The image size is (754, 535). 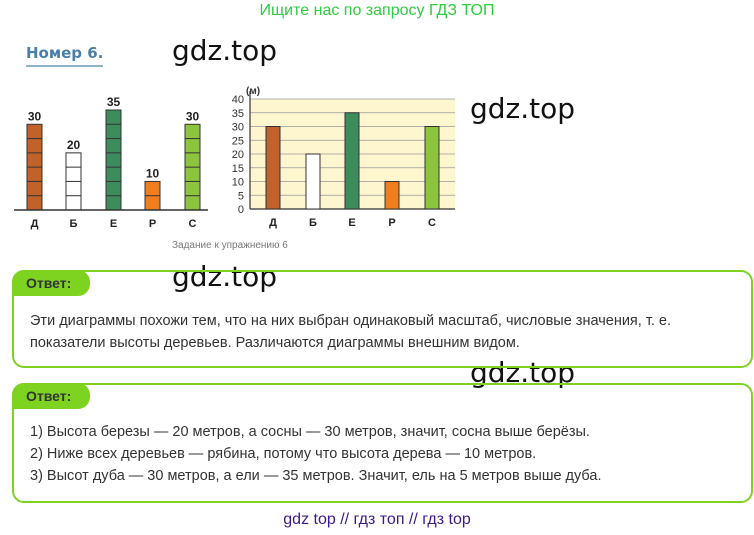 I want to click on bar-label-1: 30, so click(x=35, y=116).